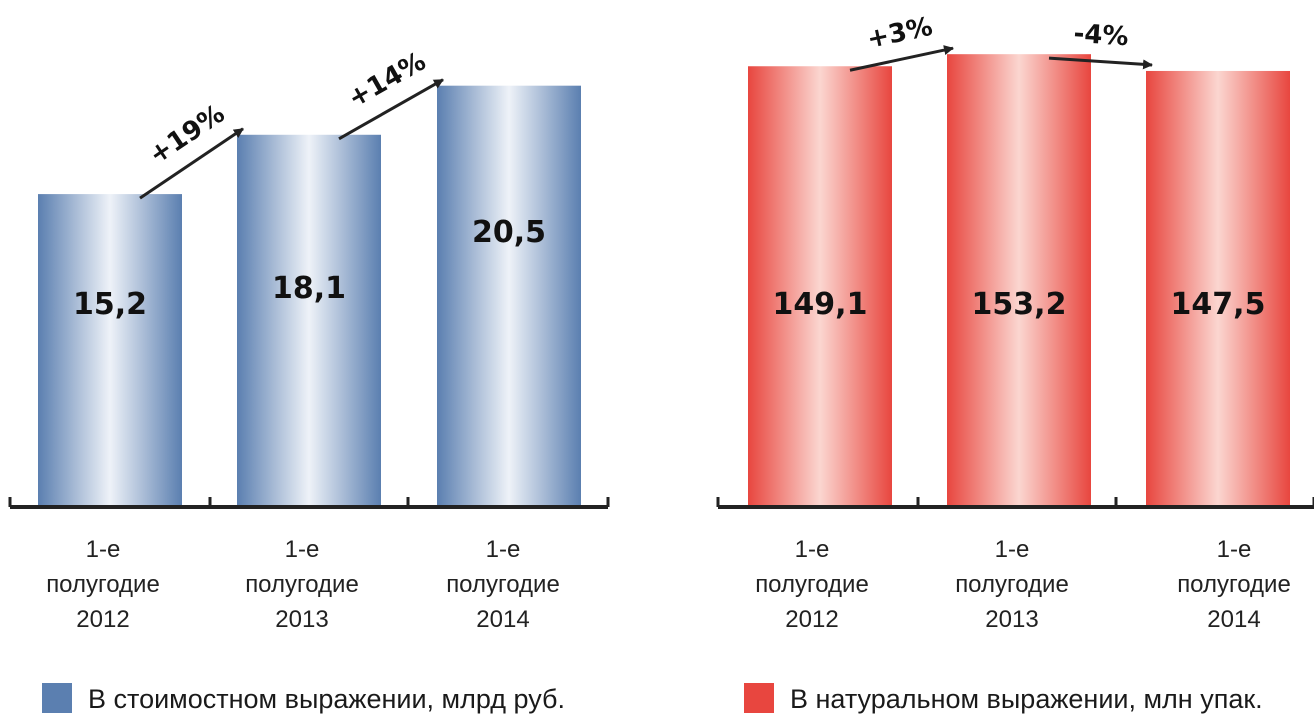  What do you see at coordinates (820, 304) in the screenshot?
I see `data-label: 149,1` at bounding box center [820, 304].